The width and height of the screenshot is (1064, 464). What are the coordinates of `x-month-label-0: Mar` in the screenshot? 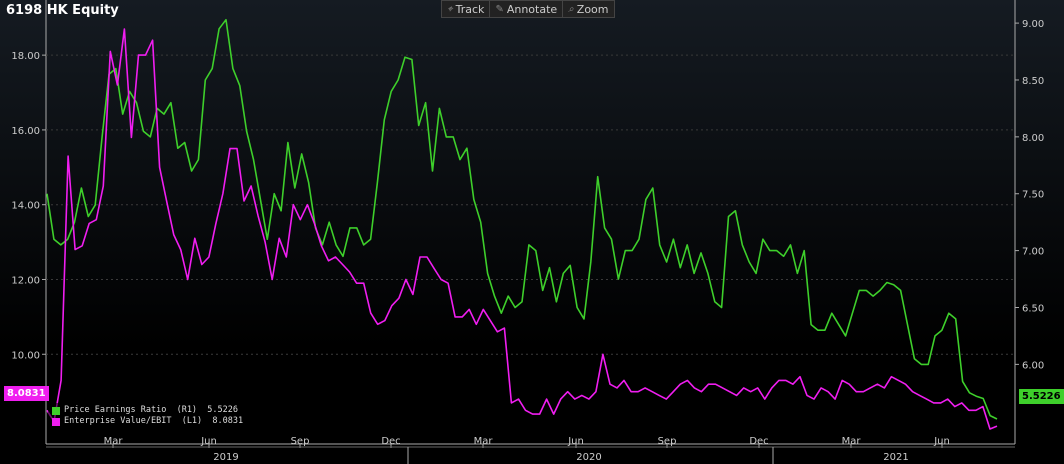 It's located at (114, 441).